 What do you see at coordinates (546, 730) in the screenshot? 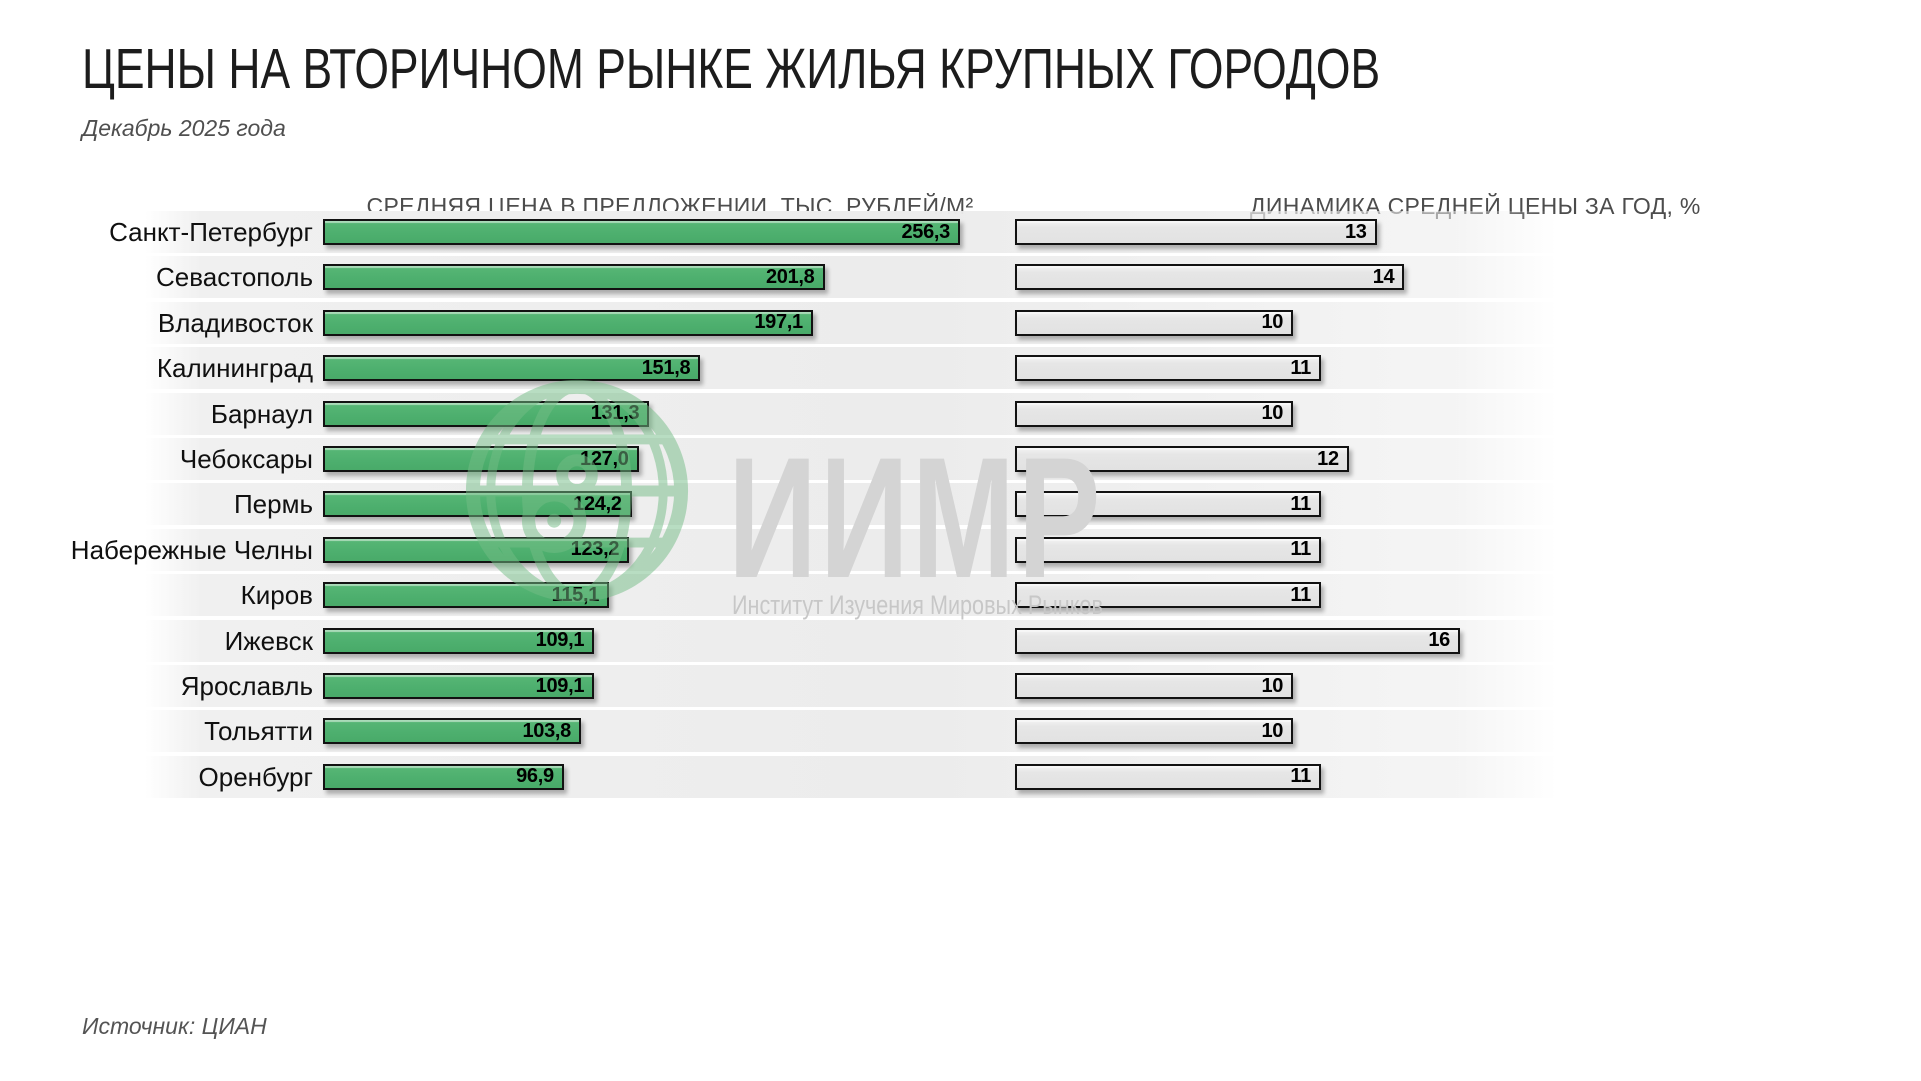
I see `price-value: 103,8` at bounding box center [546, 730].